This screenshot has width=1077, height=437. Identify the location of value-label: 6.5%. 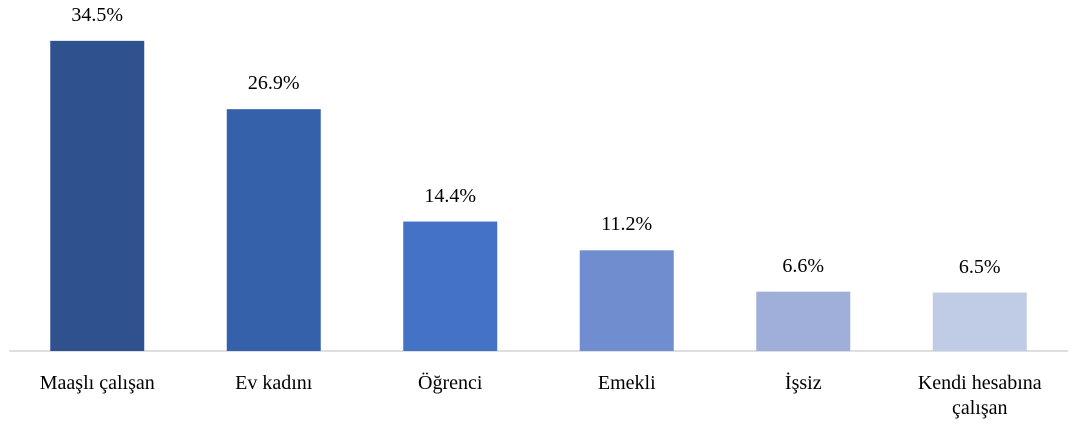
(979, 266).